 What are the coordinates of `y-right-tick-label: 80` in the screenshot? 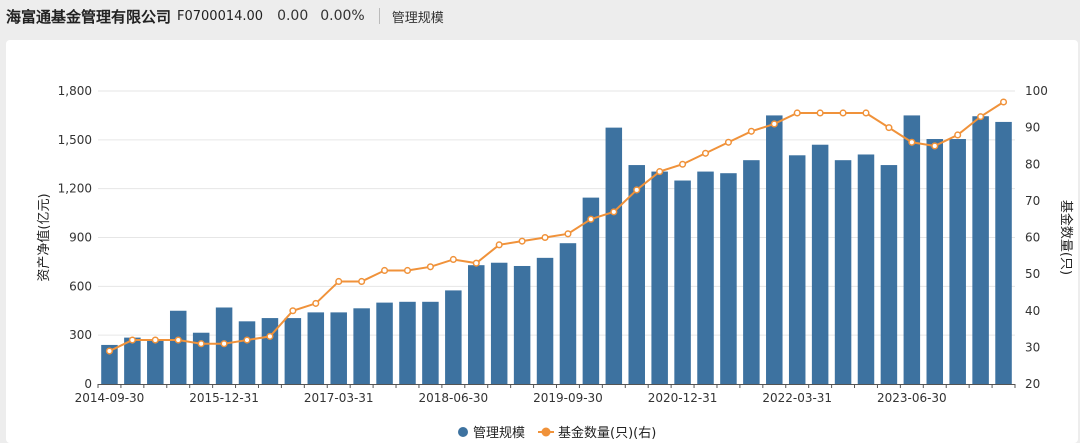 It's located at (1032, 164).